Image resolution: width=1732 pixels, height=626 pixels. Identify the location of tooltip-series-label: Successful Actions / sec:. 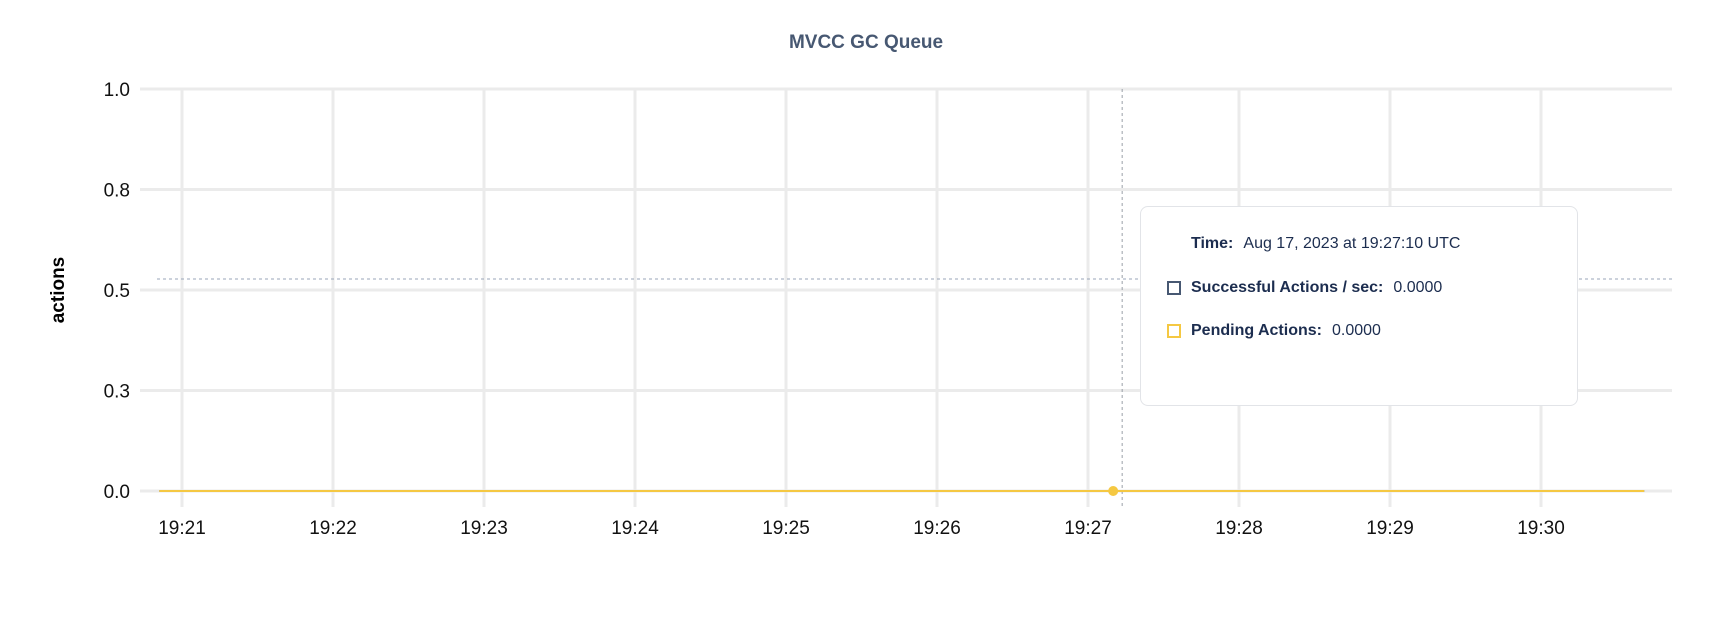
(1287, 287).